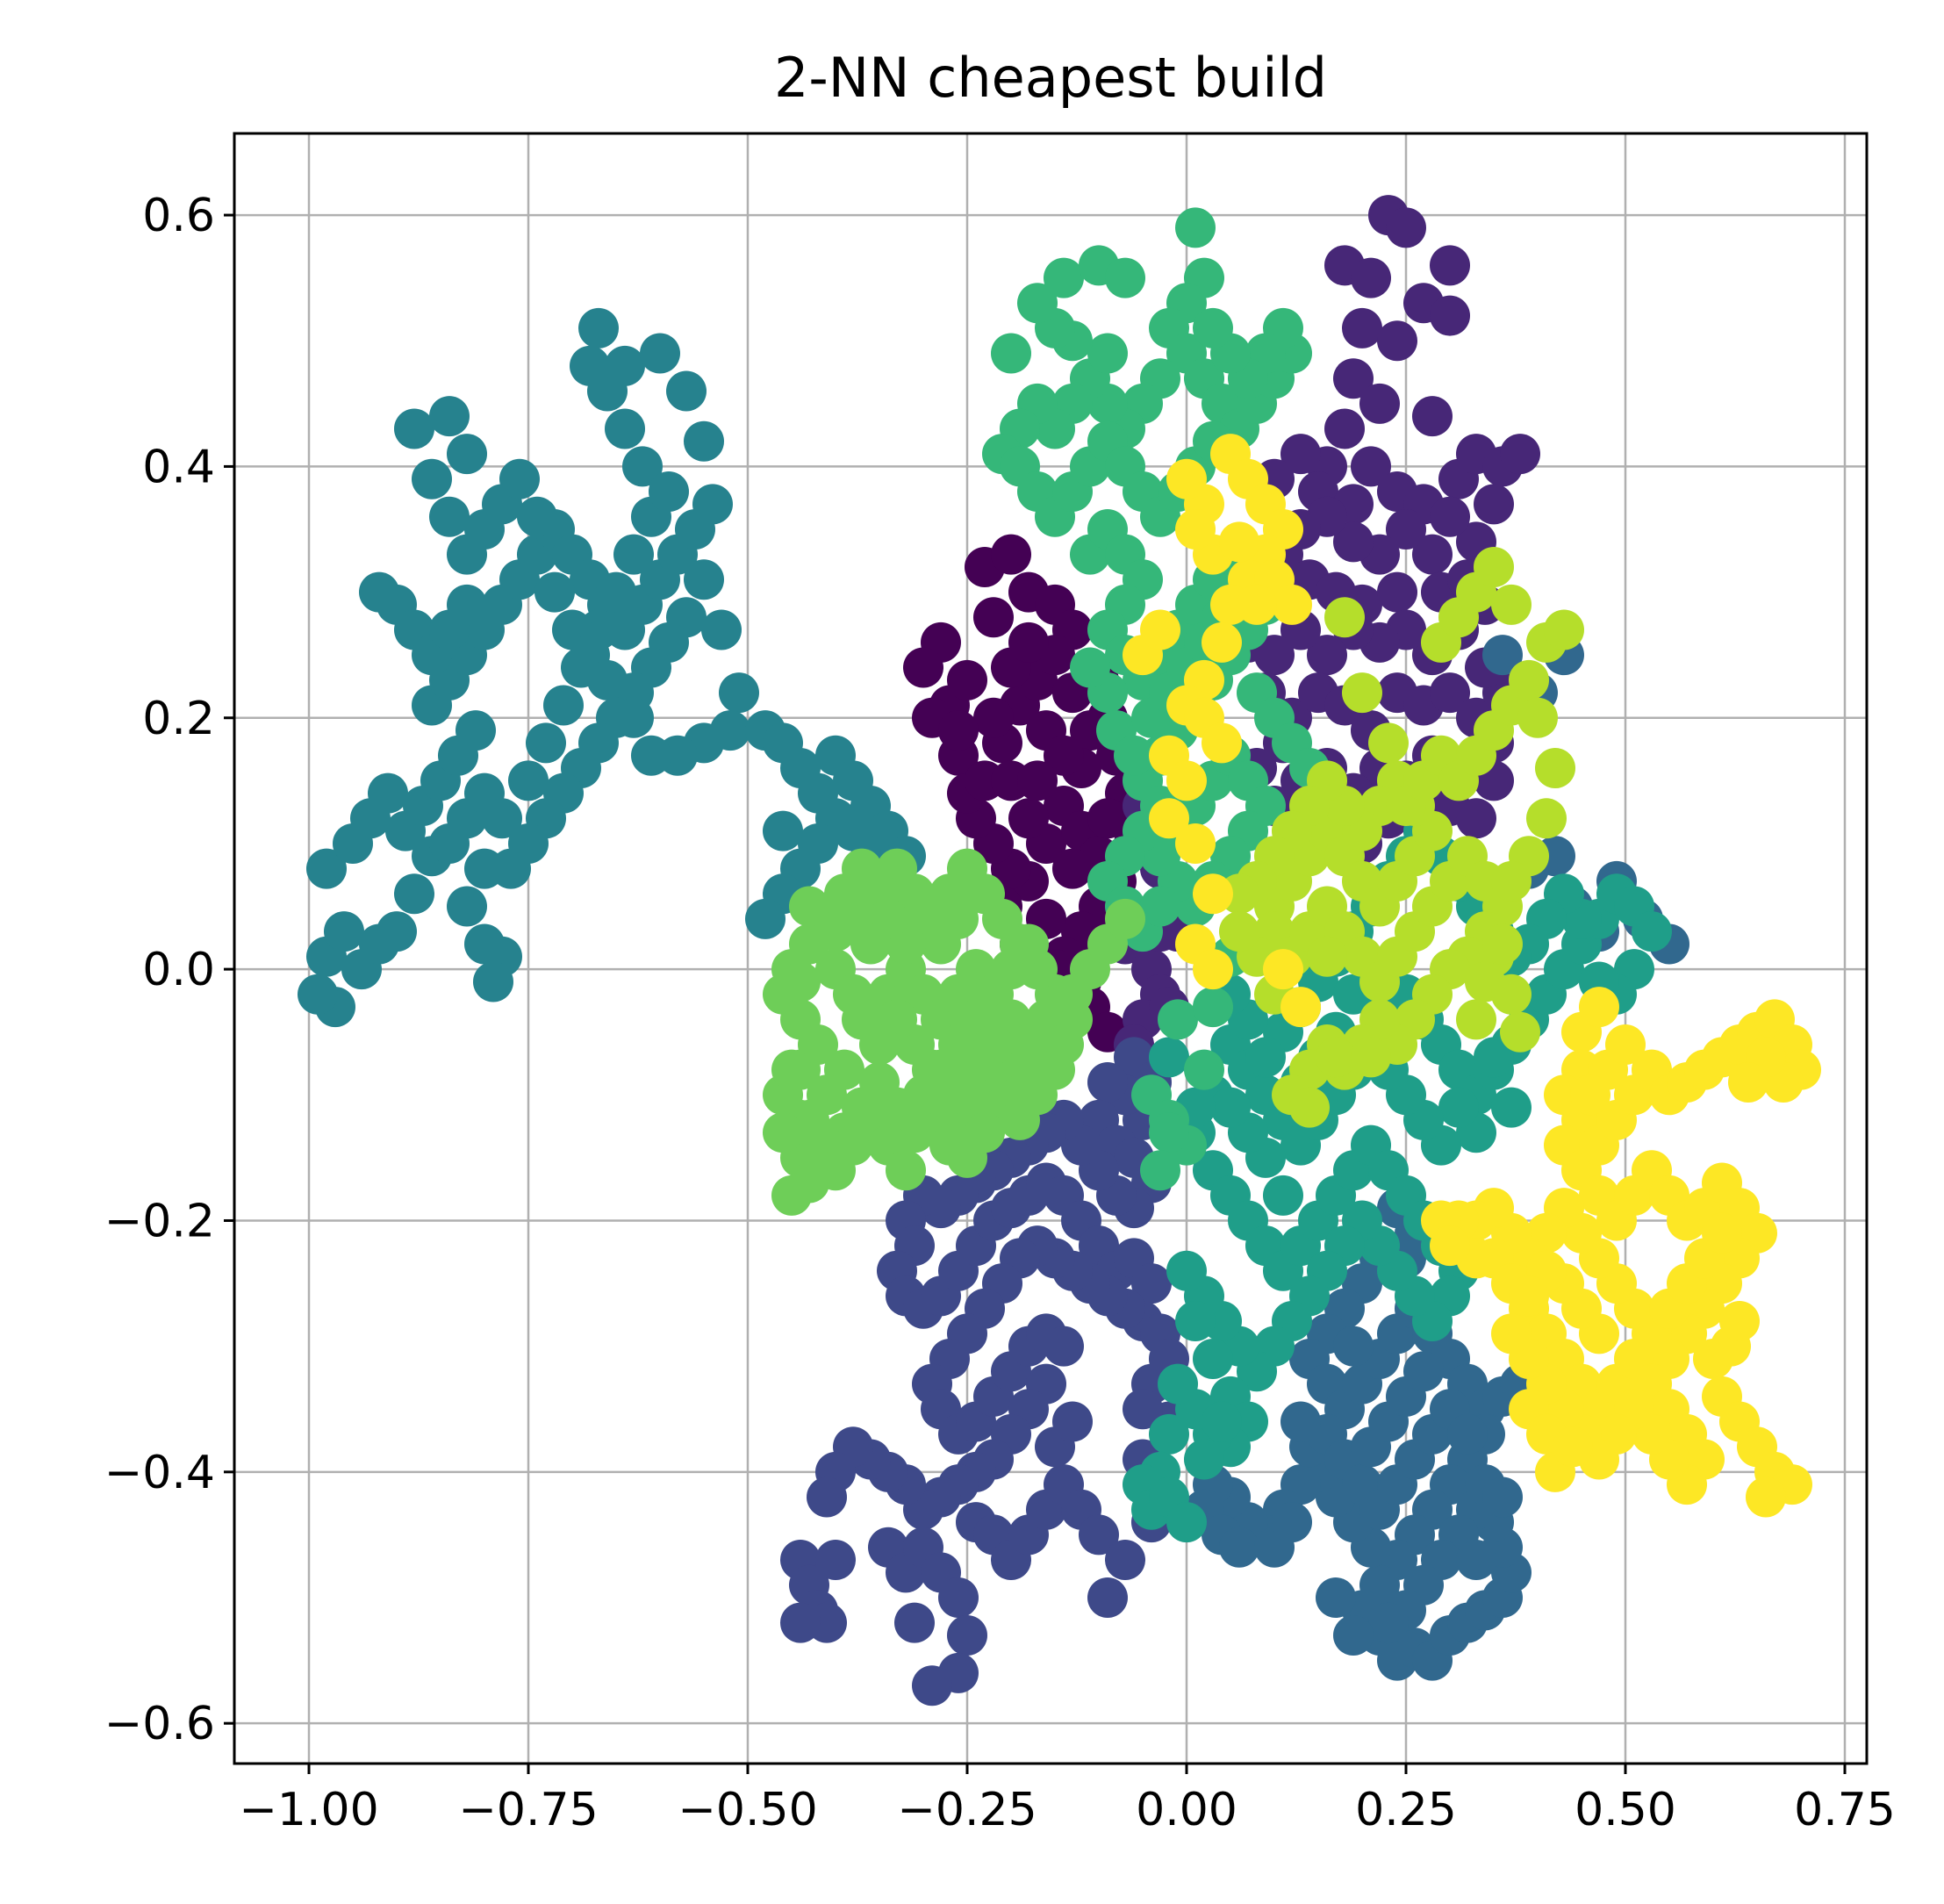  Describe the element at coordinates (1067, 1800) in the screenshot. I see `x-axis: −1.00 −0.75 −0.50 −0.25 0.00 0.25 0.50 0.75` at that location.